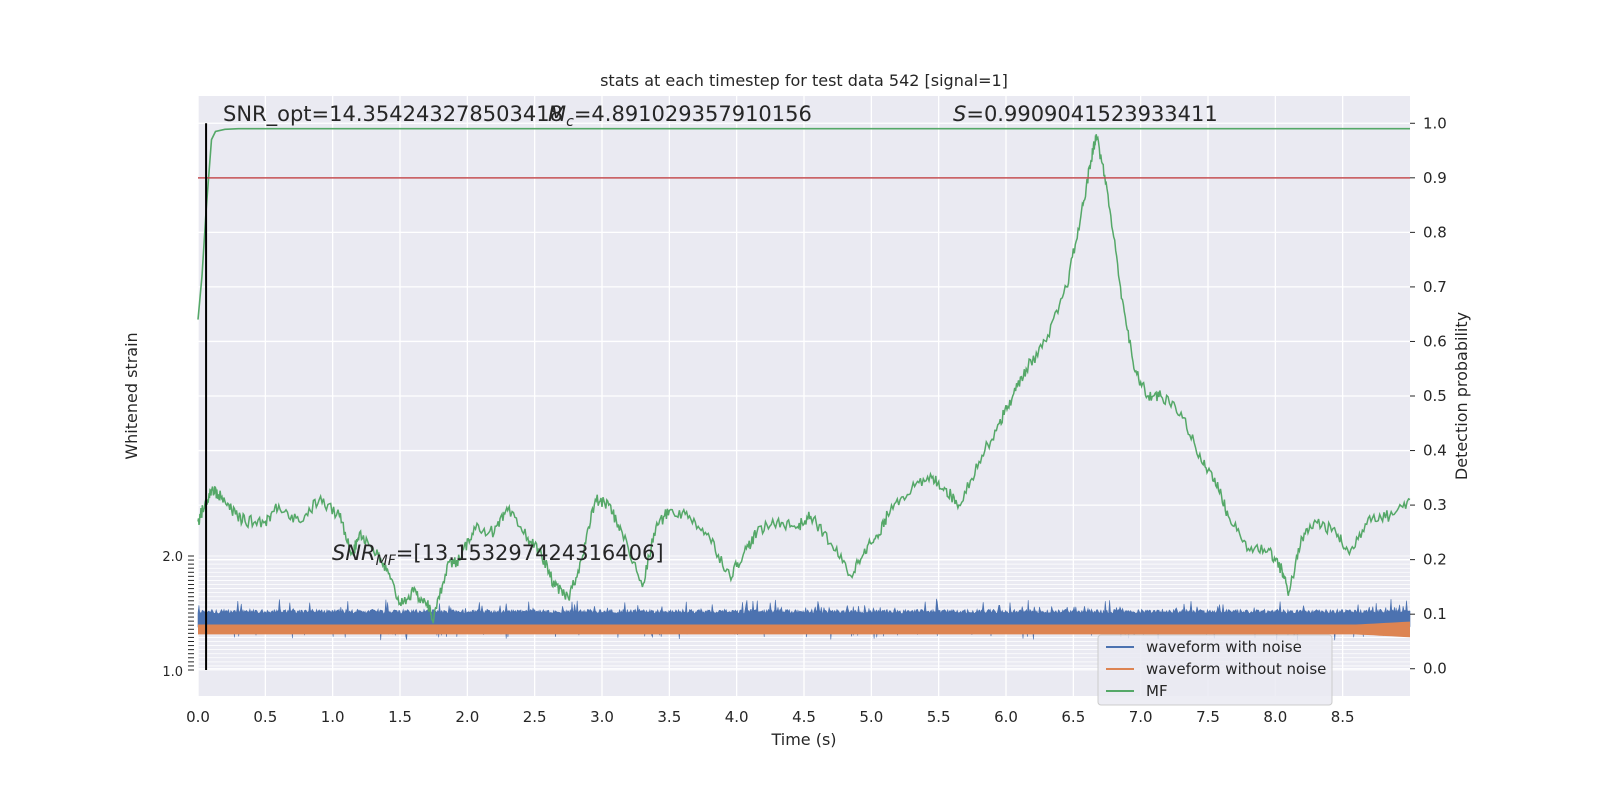 This screenshot has width=1600, height=800. What do you see at coordinates (669, 717) in the screenshot?
I see `x-tick-label: 3.5` at bounding box center [669, 717].